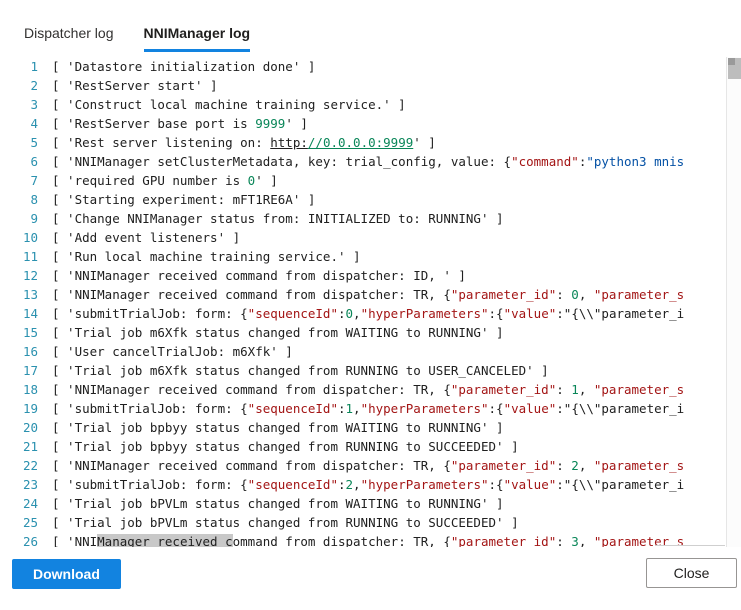 This screenshot has height=610, width=741. I want to click on line-number: 23, so click(30, 484).